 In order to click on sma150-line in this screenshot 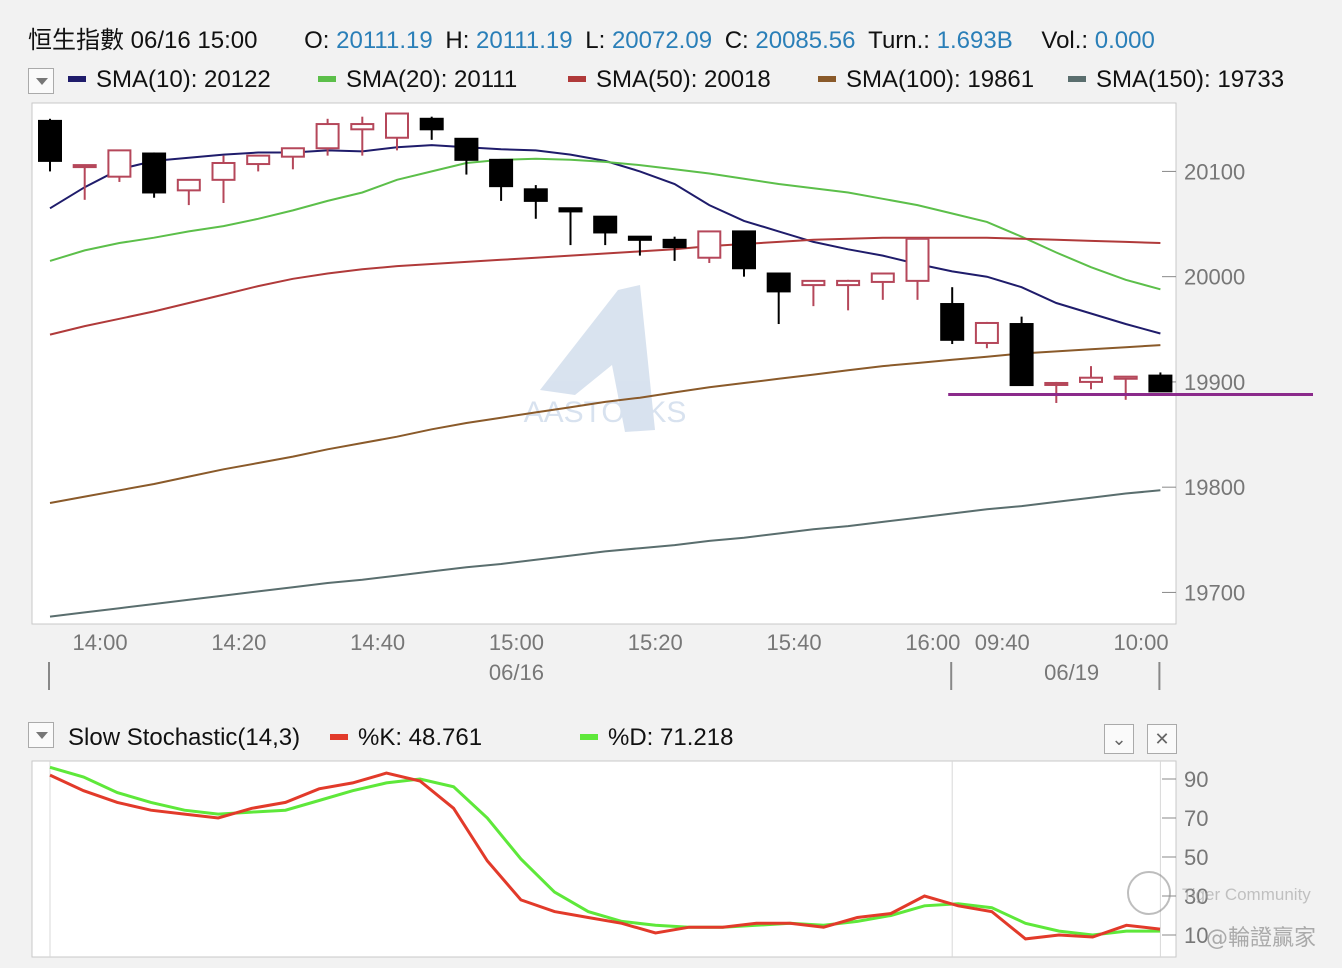, I will do `click(605, 553)`.